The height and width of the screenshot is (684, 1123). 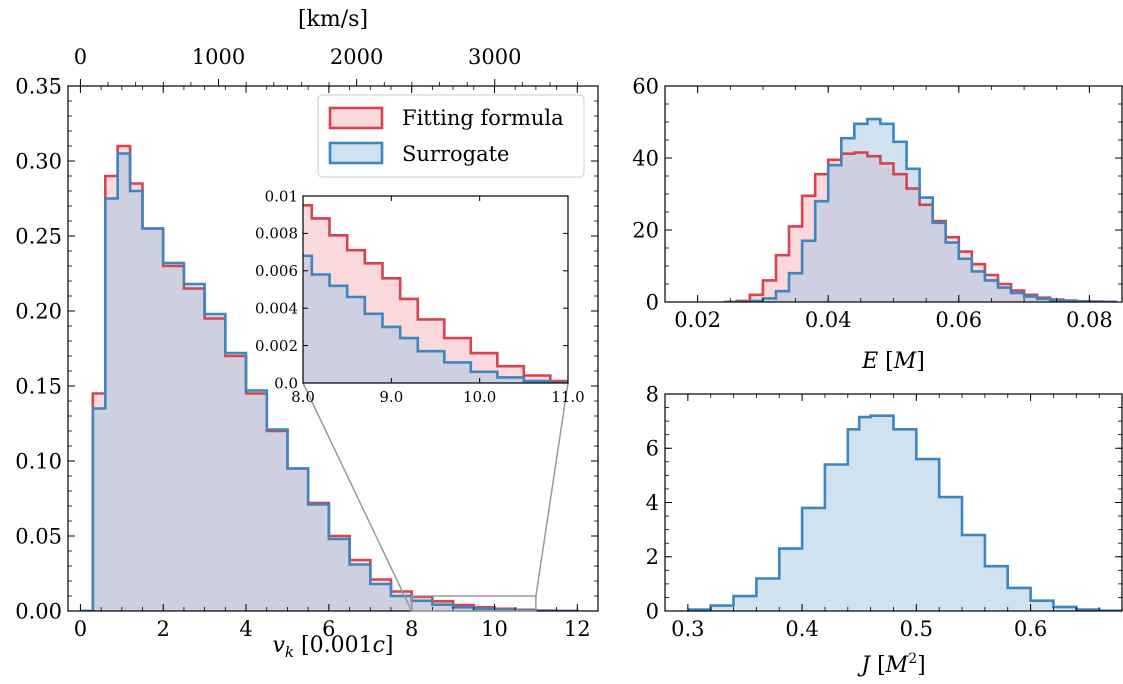 What do you see at coordinates (38, 161) in the screenshot?
I see `vk-ytick-label: 0.30` at bounding box center [38, 161].